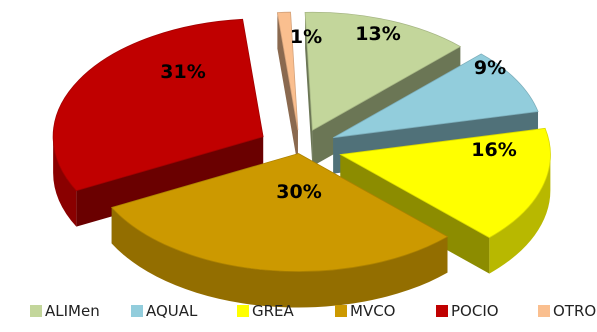 The image size is (597, 332). Describe the element at coordinates (65, 181) in the screenshot. I see `slice-rim-pocio` at that location.